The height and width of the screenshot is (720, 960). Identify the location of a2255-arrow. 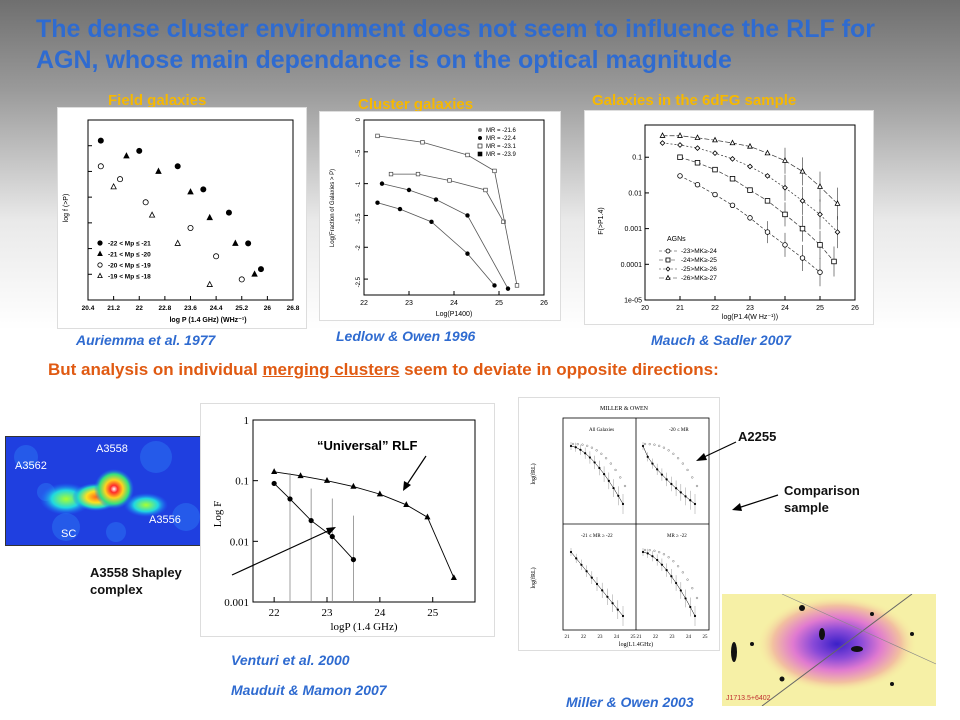
(716, 451).